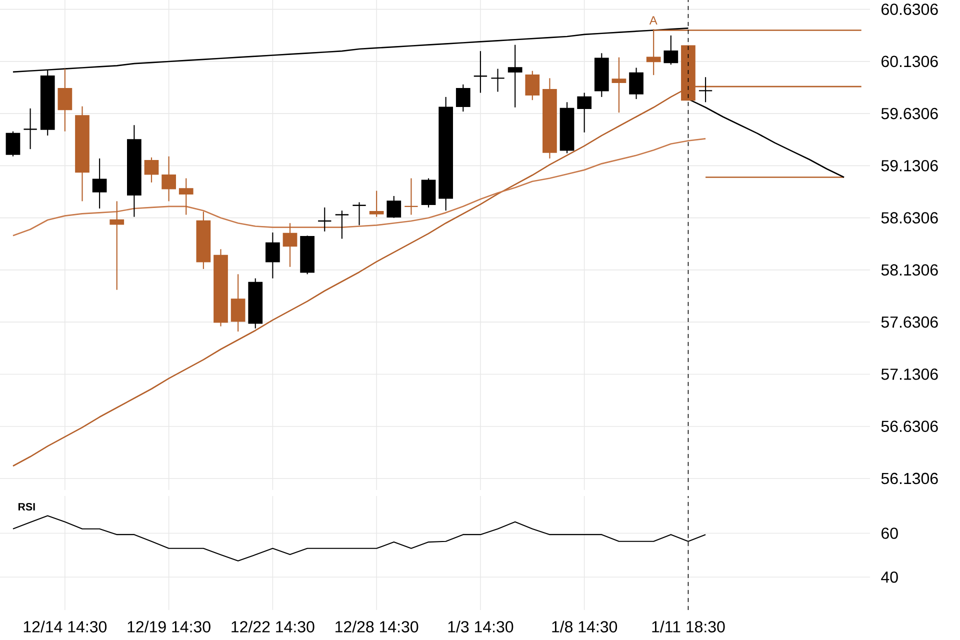 This screenshot has height=640, width=960. Describe the element at coordinates (65, 626) in the screenshot. I see `x-tick-label: 12/14 14:30` at that location.